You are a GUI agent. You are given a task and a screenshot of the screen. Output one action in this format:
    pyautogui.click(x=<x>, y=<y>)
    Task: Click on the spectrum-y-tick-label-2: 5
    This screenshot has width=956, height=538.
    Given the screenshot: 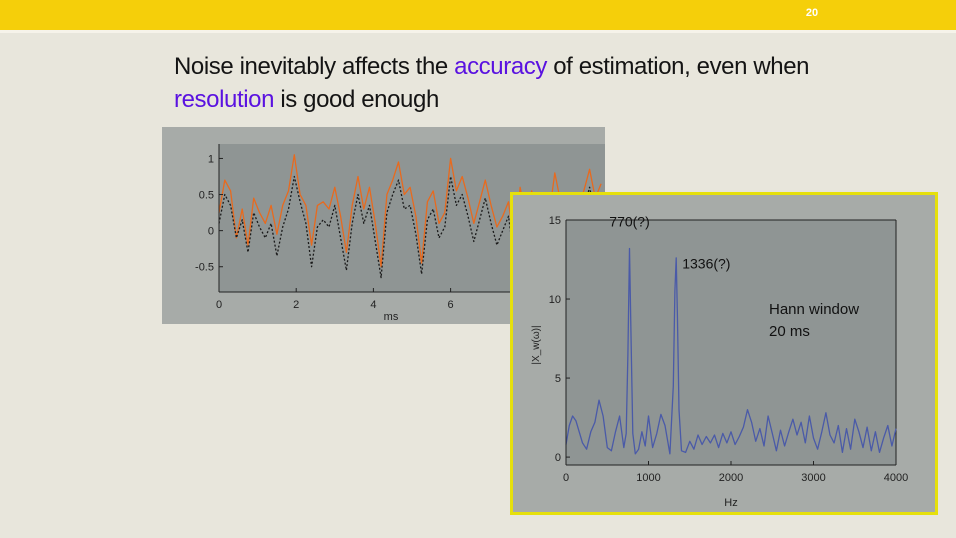 What is the action you would take?
    pyautogui.click(x=558, y=379)
    